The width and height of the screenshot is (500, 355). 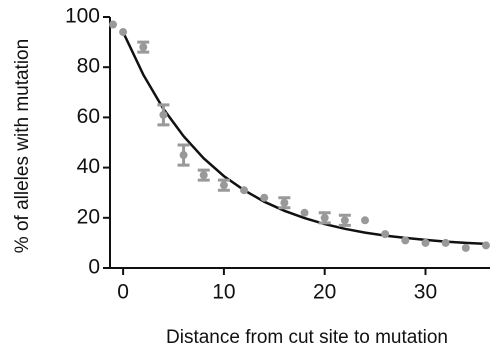 What do you see at coordinates (123, 292) in the screenshot?
I see `x-tick-label: 0` at bounding box center [123, 292].